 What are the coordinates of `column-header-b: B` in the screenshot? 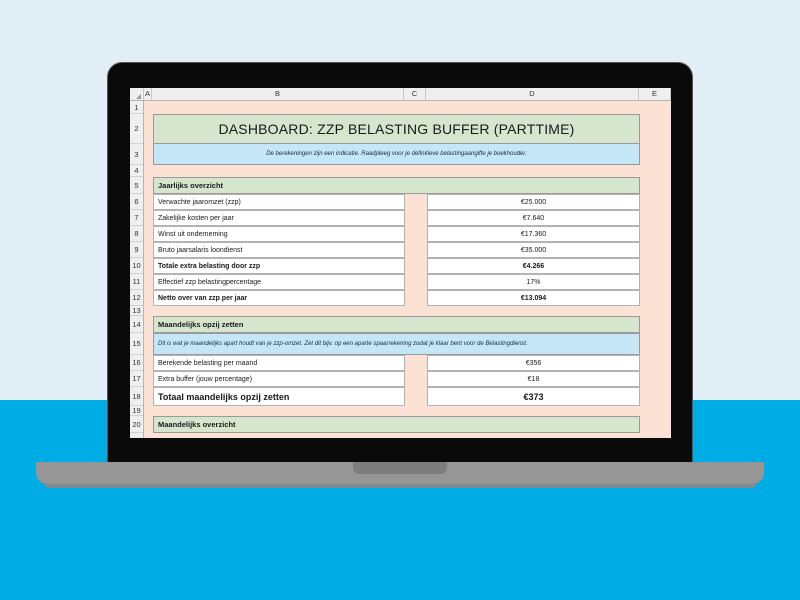 It's located at (278, 94).